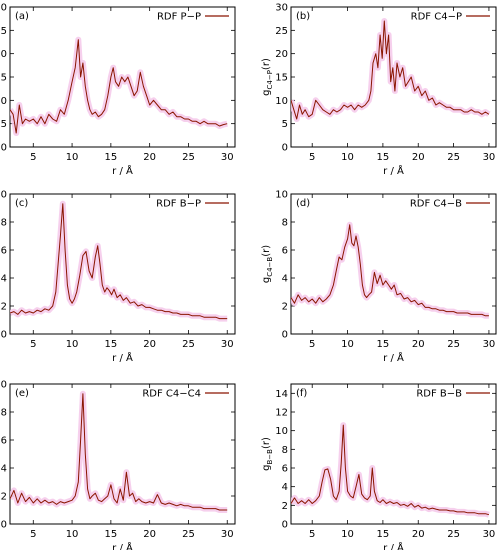 The width and height of the screenshot is (503, 550). What do you see at coordinates (270, 79) in the screenshot?
I see `y-axis-label-sub: C4−P` at bounding box center [270, 79].